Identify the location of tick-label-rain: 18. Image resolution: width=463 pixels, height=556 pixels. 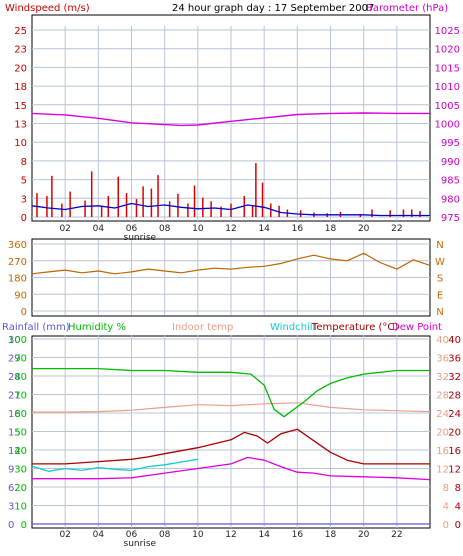
(14, 414).